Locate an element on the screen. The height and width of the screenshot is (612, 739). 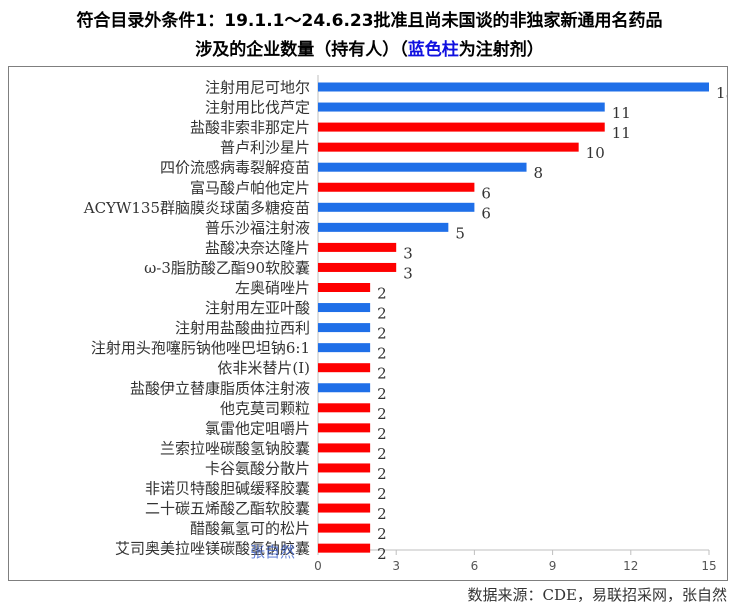
category-label: 卡谷氨酸分散片 is located at coordinates (257, 468).